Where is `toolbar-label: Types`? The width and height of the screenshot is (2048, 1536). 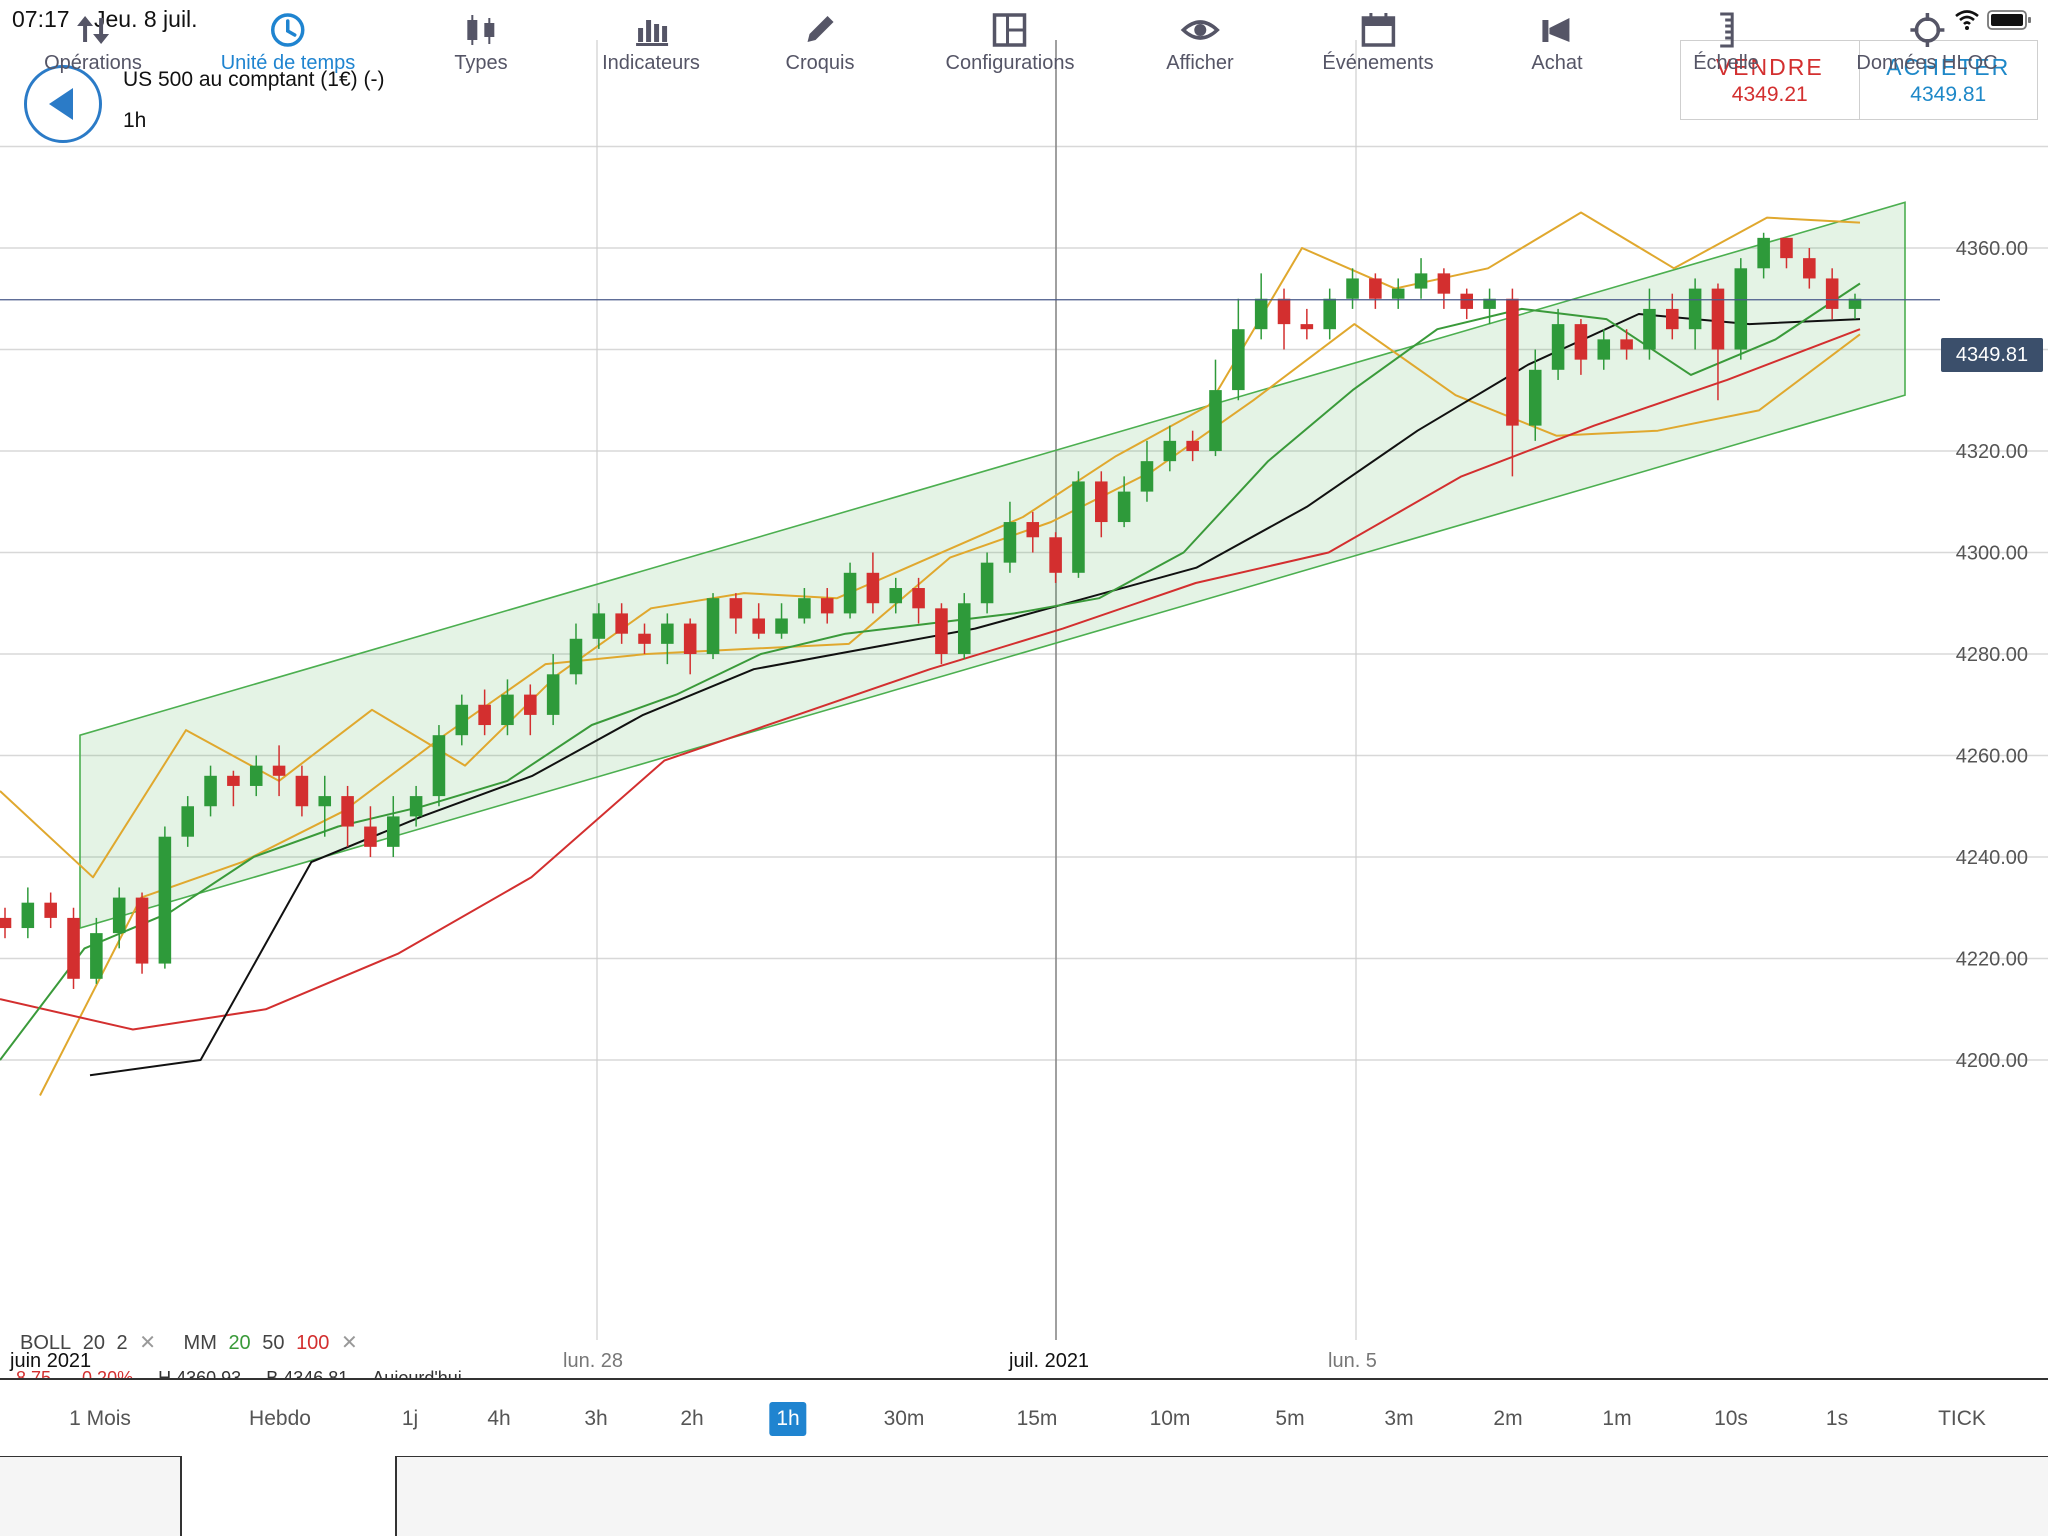
toolbar-label: Types is located at coordinates (481, 63).